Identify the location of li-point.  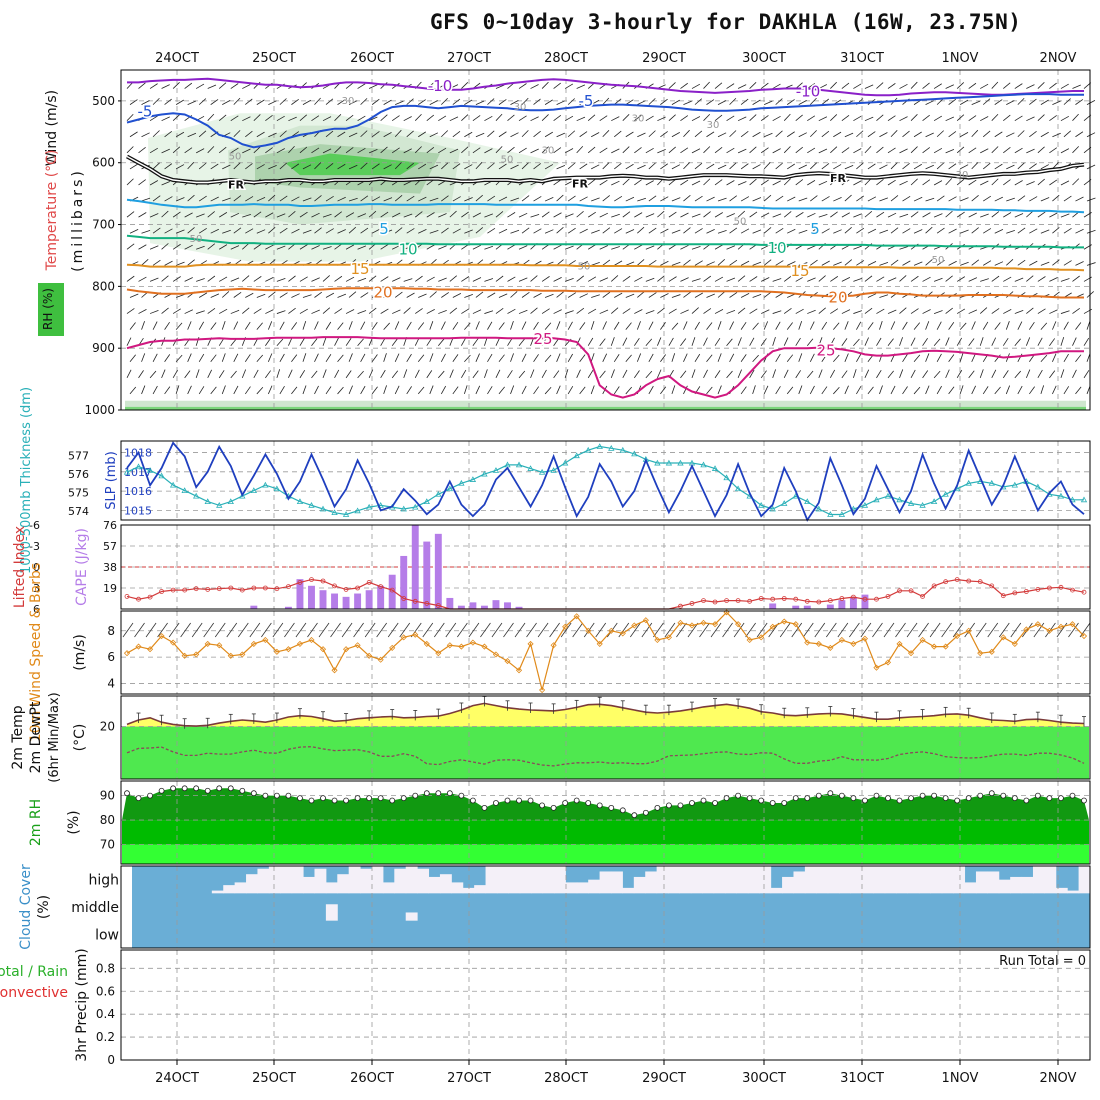
(369, 582).